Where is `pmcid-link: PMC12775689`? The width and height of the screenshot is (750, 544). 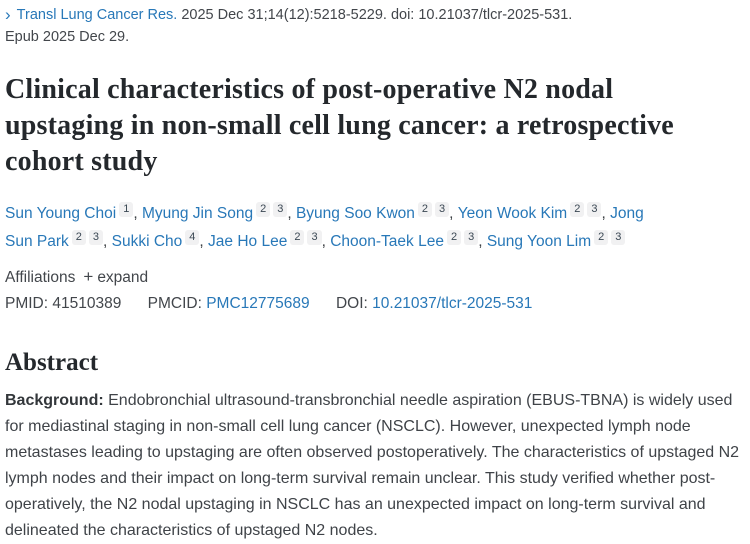
pmcid-link: PMC12775689 is located at coordinates (258, 303).